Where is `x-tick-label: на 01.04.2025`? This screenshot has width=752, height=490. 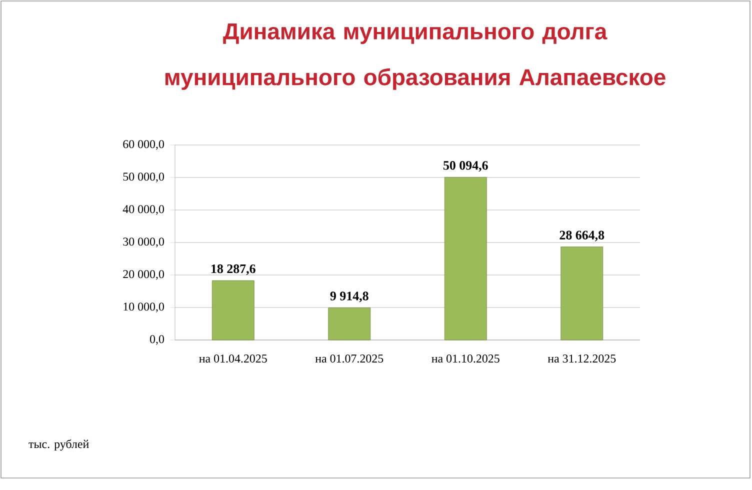
x-tick-label: на 01.04.2025 is located at coordinates (233, 358).